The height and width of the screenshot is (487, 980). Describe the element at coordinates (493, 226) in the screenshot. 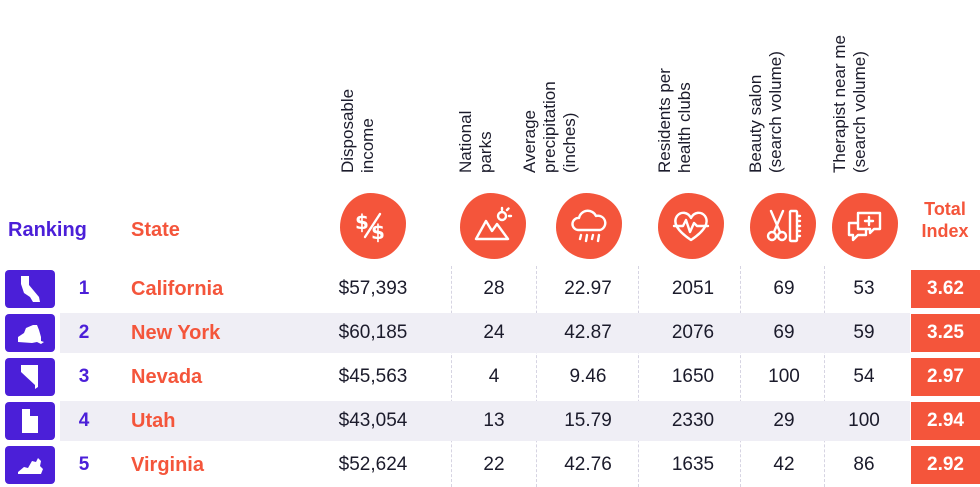

I see `mountain-sun-icon` at that location.